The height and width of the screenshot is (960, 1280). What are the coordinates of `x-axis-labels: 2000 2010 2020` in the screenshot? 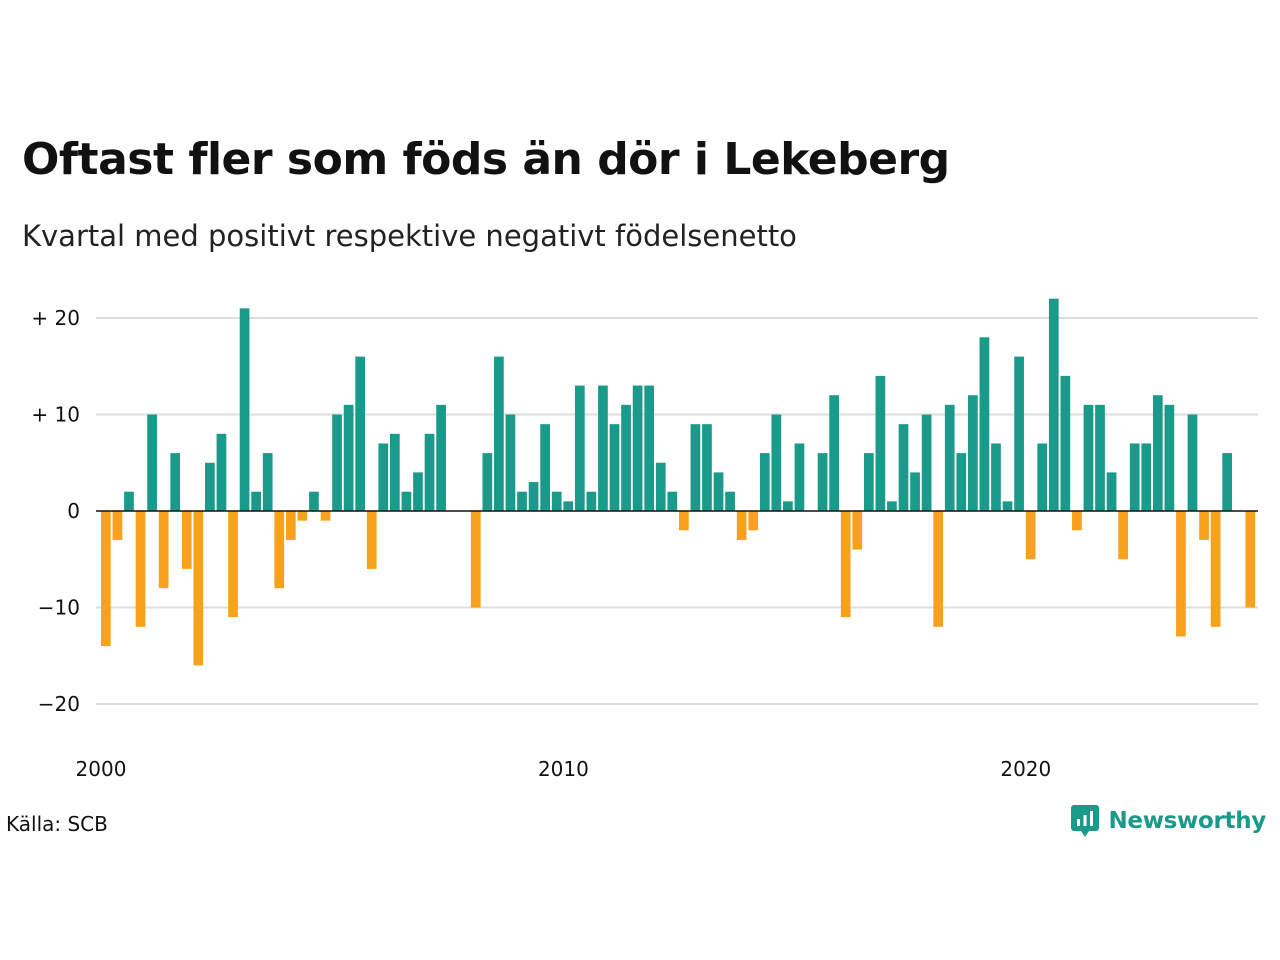 It's located at (564, 769).